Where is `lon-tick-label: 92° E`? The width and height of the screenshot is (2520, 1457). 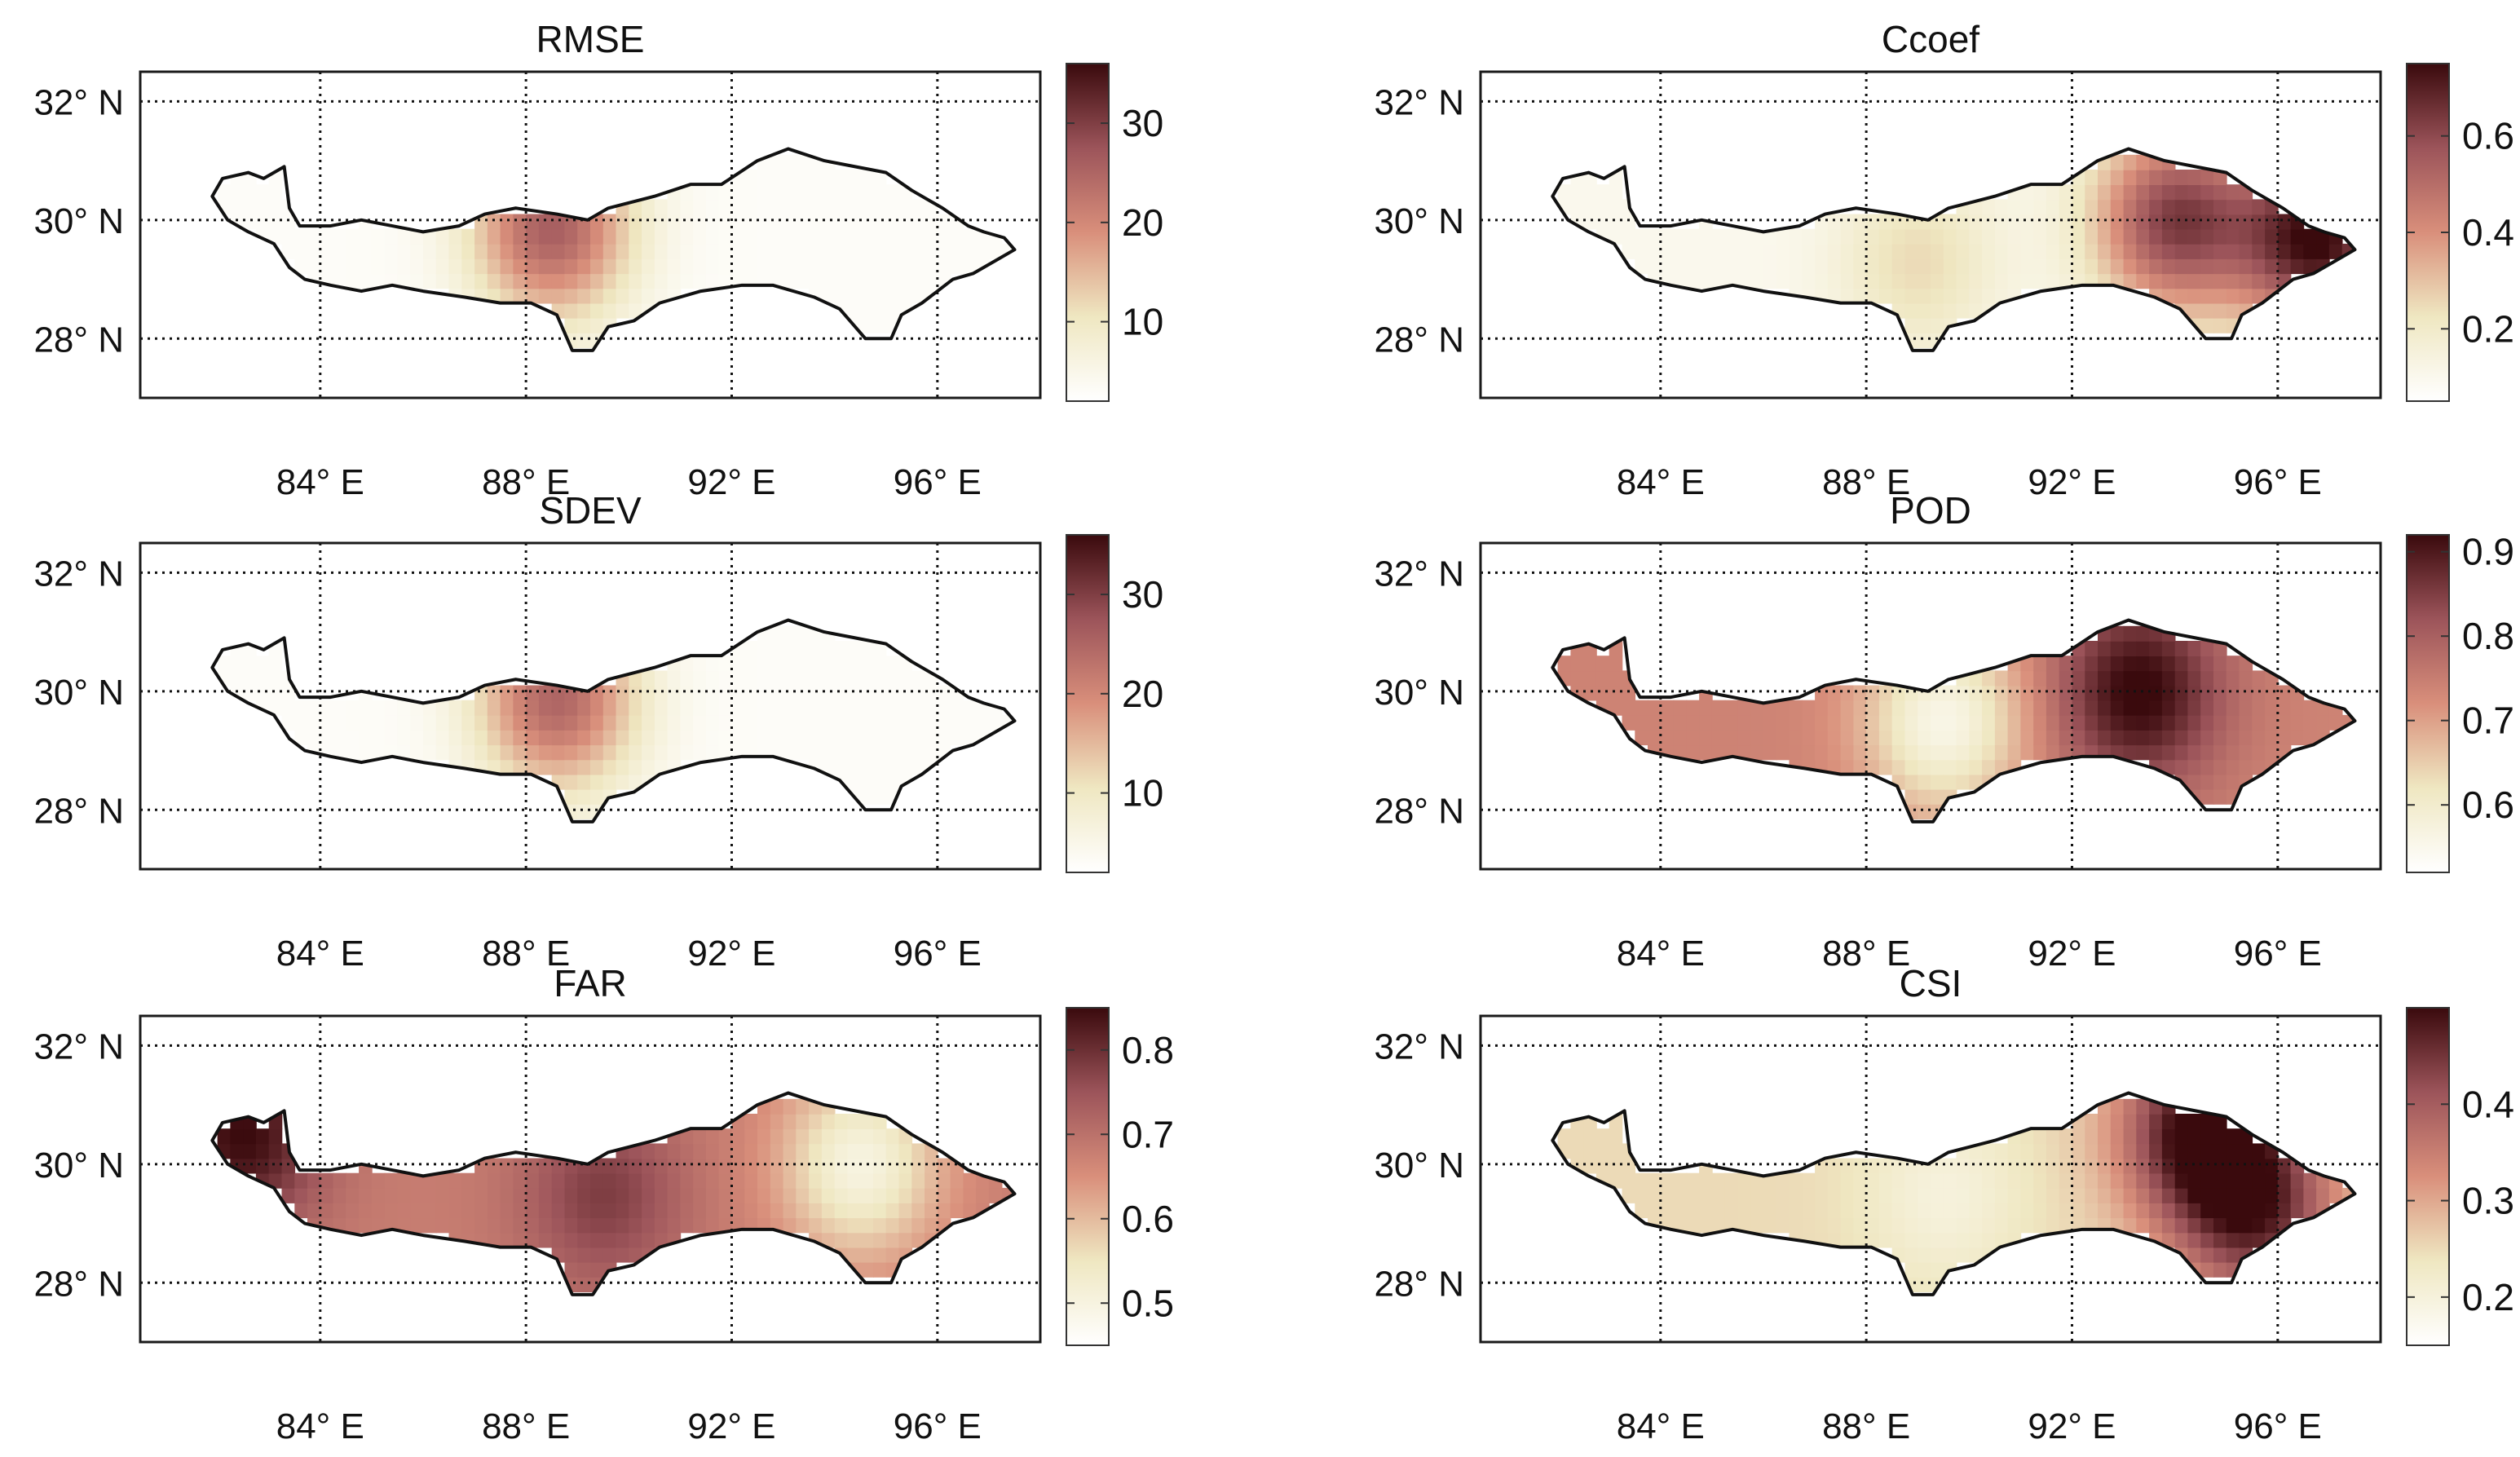 lon-tick-label: 92° E is located at coordinates (2072, 482).